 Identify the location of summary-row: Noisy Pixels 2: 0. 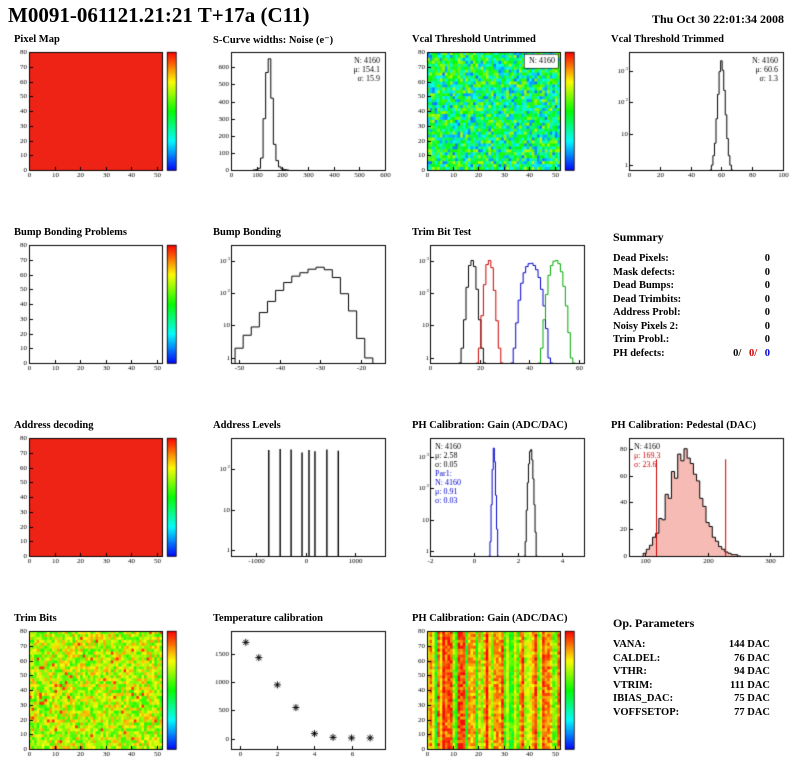
(691, 326).